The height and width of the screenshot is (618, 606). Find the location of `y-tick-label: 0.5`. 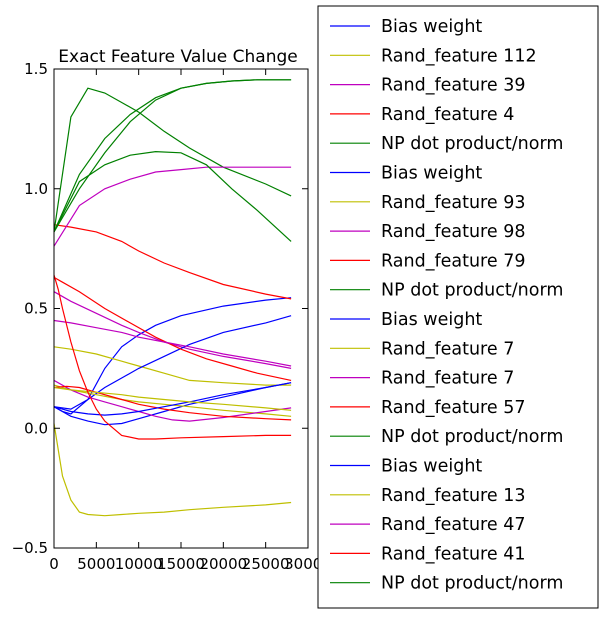

y-tick-label: 0.5 is located at coordinates (36, 309).